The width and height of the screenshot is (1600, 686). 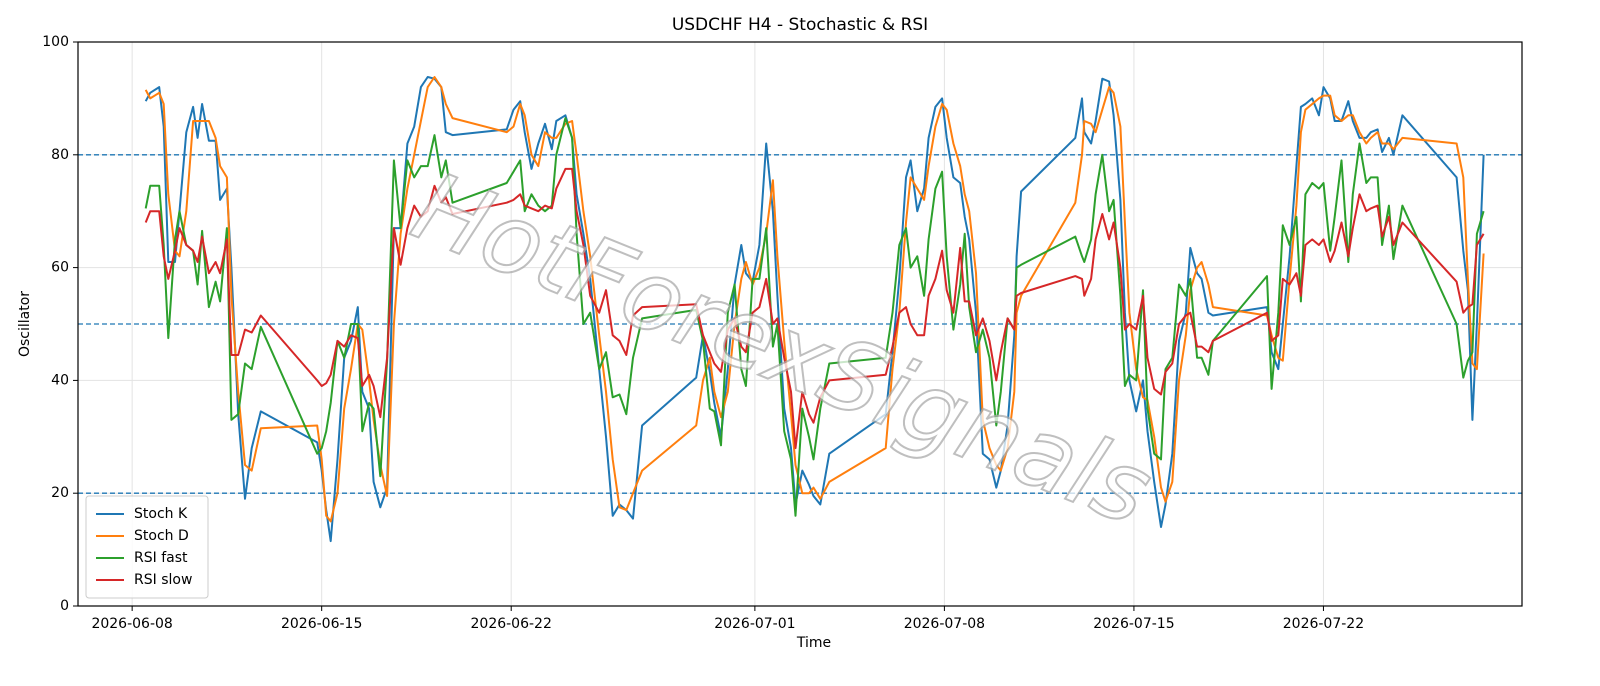 I want to click on legend-label: Stoch D, so click(x=161, y=536).